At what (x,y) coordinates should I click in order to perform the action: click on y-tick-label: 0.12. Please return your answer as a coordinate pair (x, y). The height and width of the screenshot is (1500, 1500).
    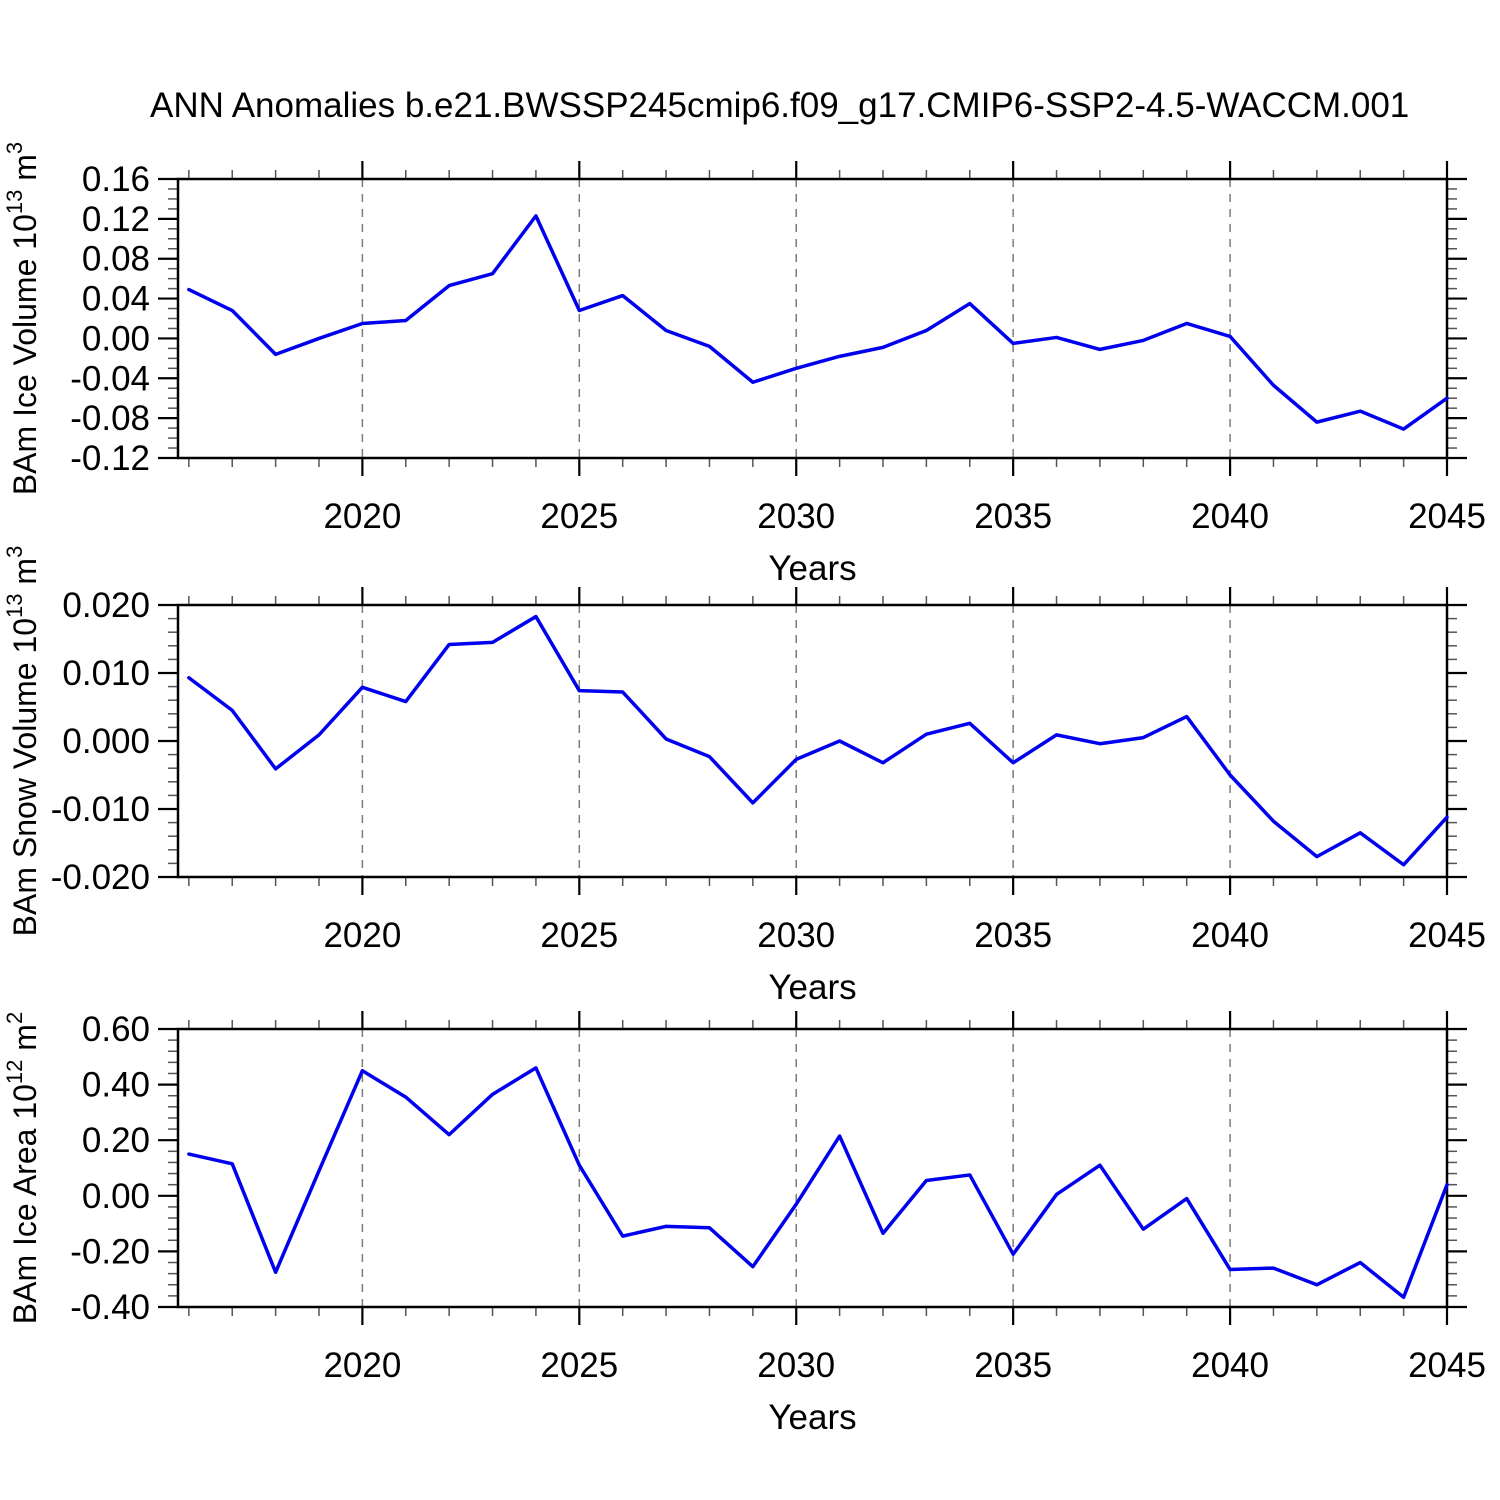
    Looking at the image, I should click on (116, 219).